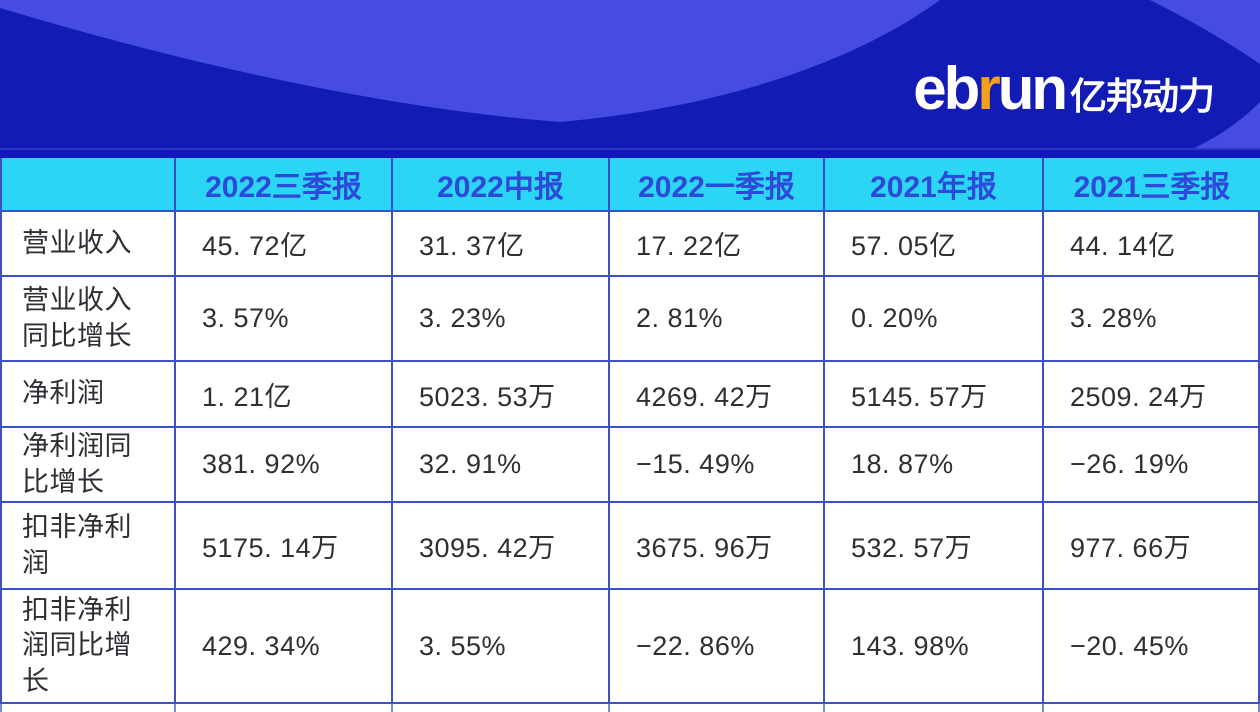 The height and width of the screenshot is (712, 1260). What do you see at coordinates (934, 546) in the screenshot?
I see `cell-non-gaap-2021fy: 532. 57万` at bounding box center [934, 546].